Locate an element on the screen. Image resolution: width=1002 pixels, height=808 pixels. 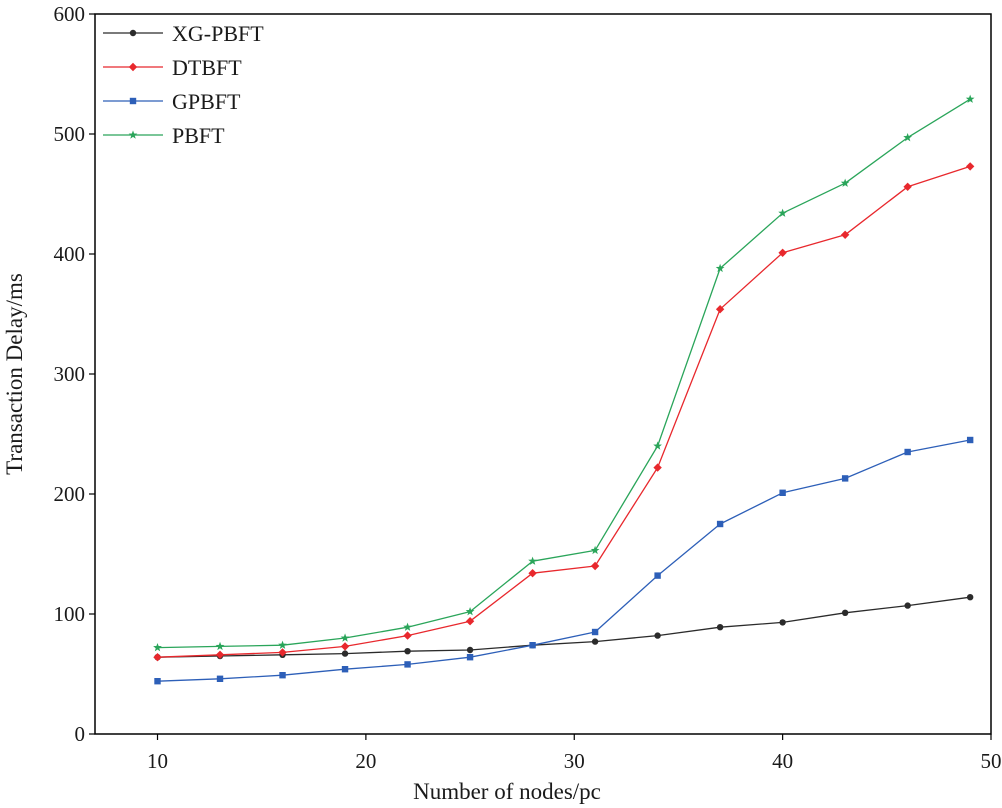
x-tick-label: 40 is located at coordinates (782, 761).